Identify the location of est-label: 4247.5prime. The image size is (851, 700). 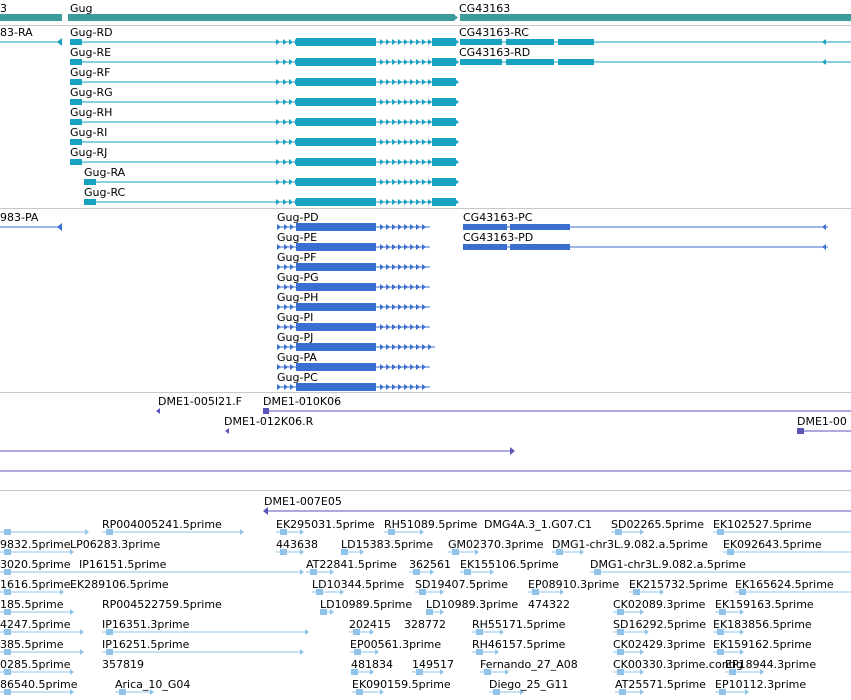
(35, 624).